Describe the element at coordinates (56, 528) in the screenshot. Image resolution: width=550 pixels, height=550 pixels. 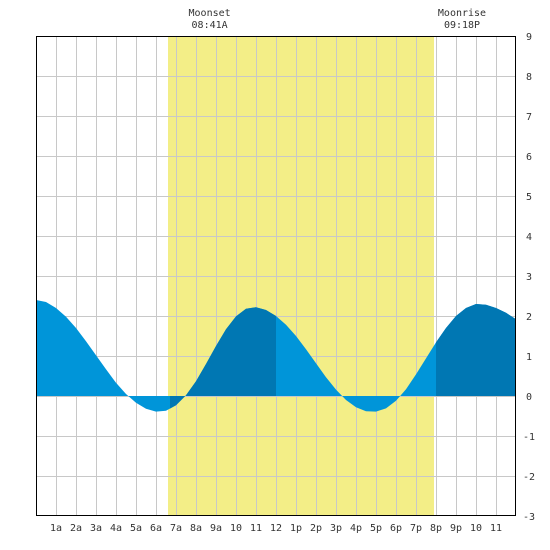
I see `x-tick-label: 1a` at that location.